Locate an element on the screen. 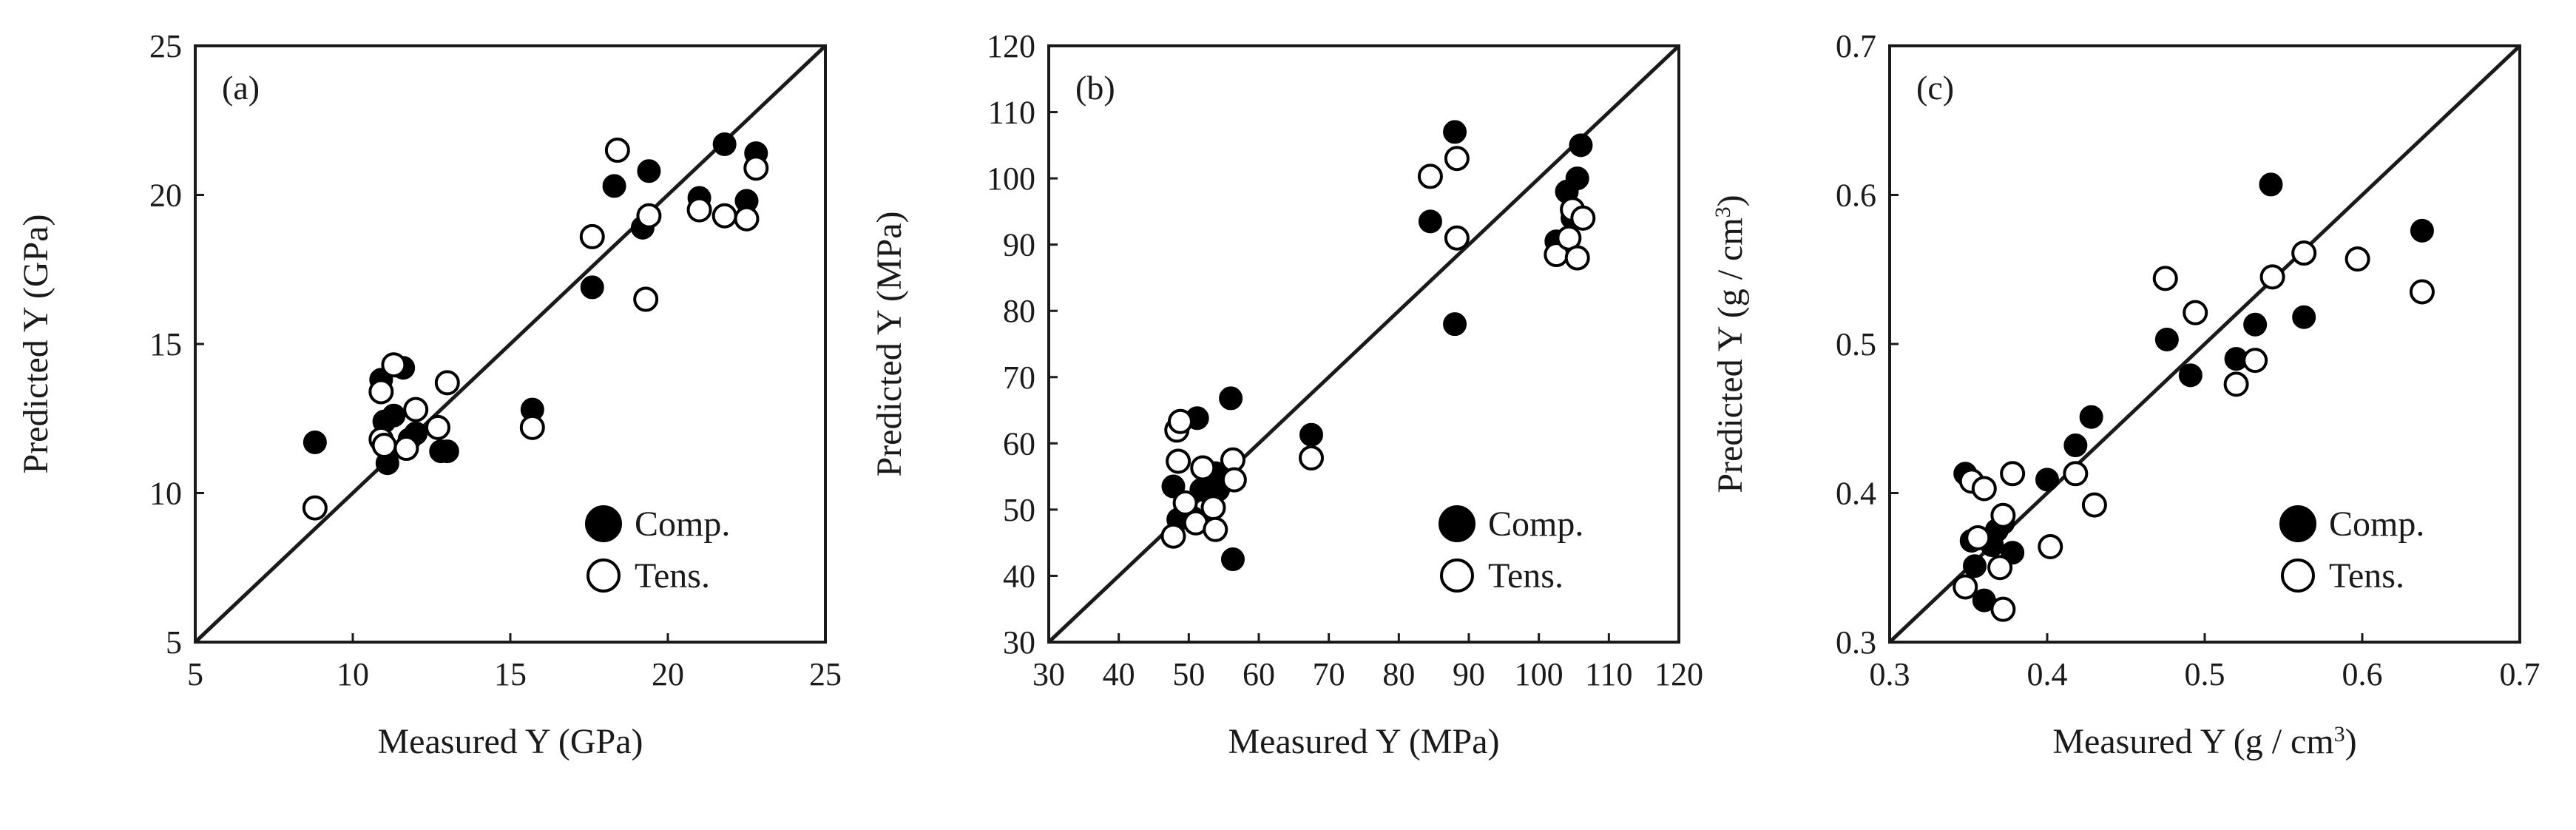 The image size is (2576, 830). y-tick-label: 60 is located at coordinates (1019, 443).